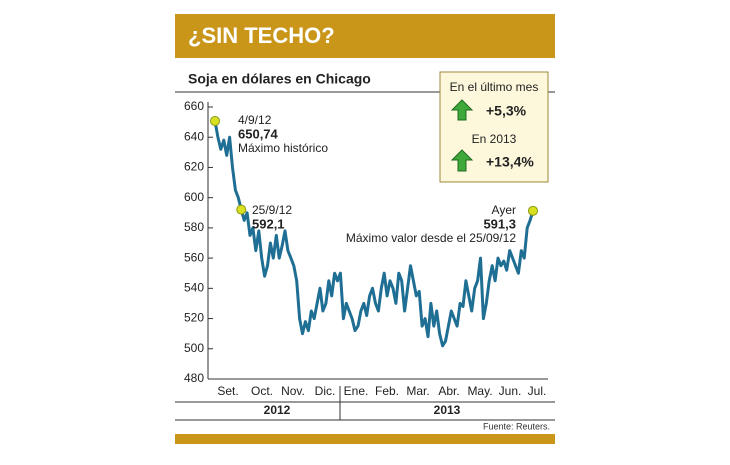  I want to click on x-tick-label: Oct., so click(262, 391).